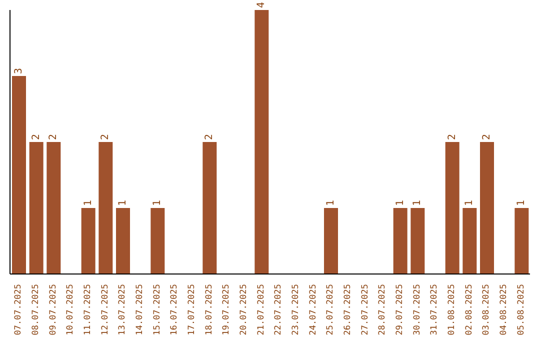 The height and width of the screenshot is (340, 540). What do you see at coordinates (157, 310) in the screenshot?
I see `x-tick-label: 15.07.2025` at bounding box center [157, 310].